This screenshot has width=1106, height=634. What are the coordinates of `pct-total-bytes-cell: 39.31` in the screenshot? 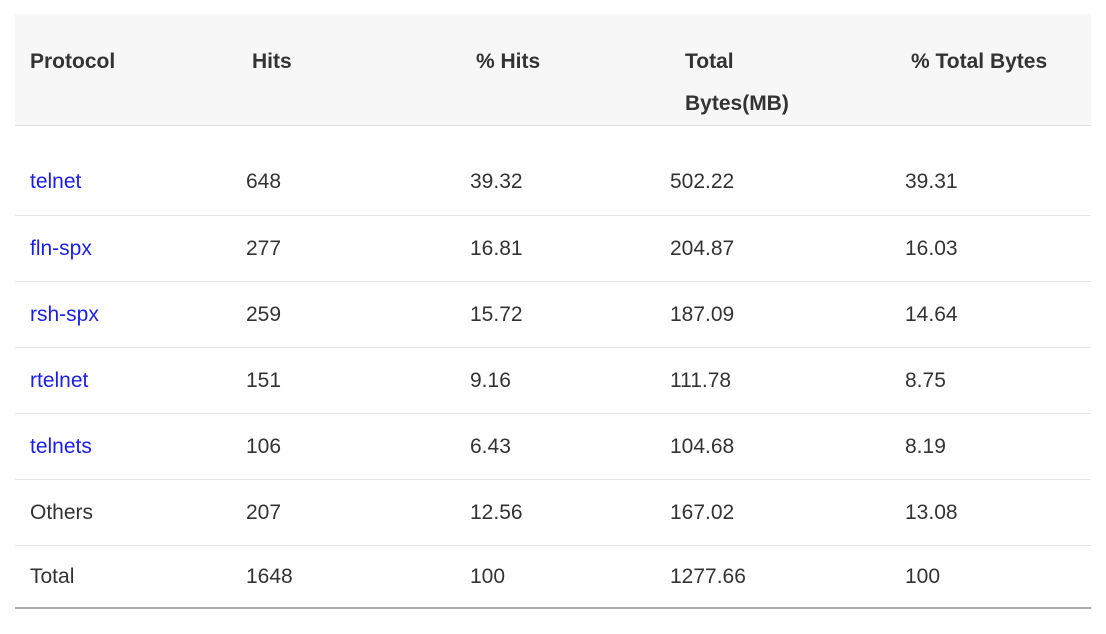 It's located at (990, 170).